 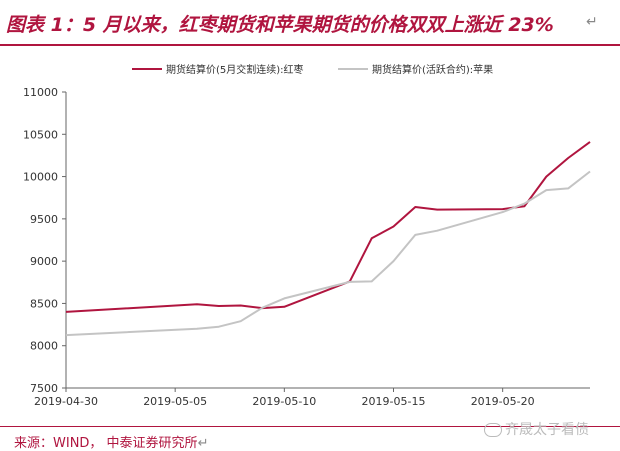 What do you see at coordinates (44, 388) in the screenshot?
I see `y-tick-label: 7500` at bounding box center [44, 388].